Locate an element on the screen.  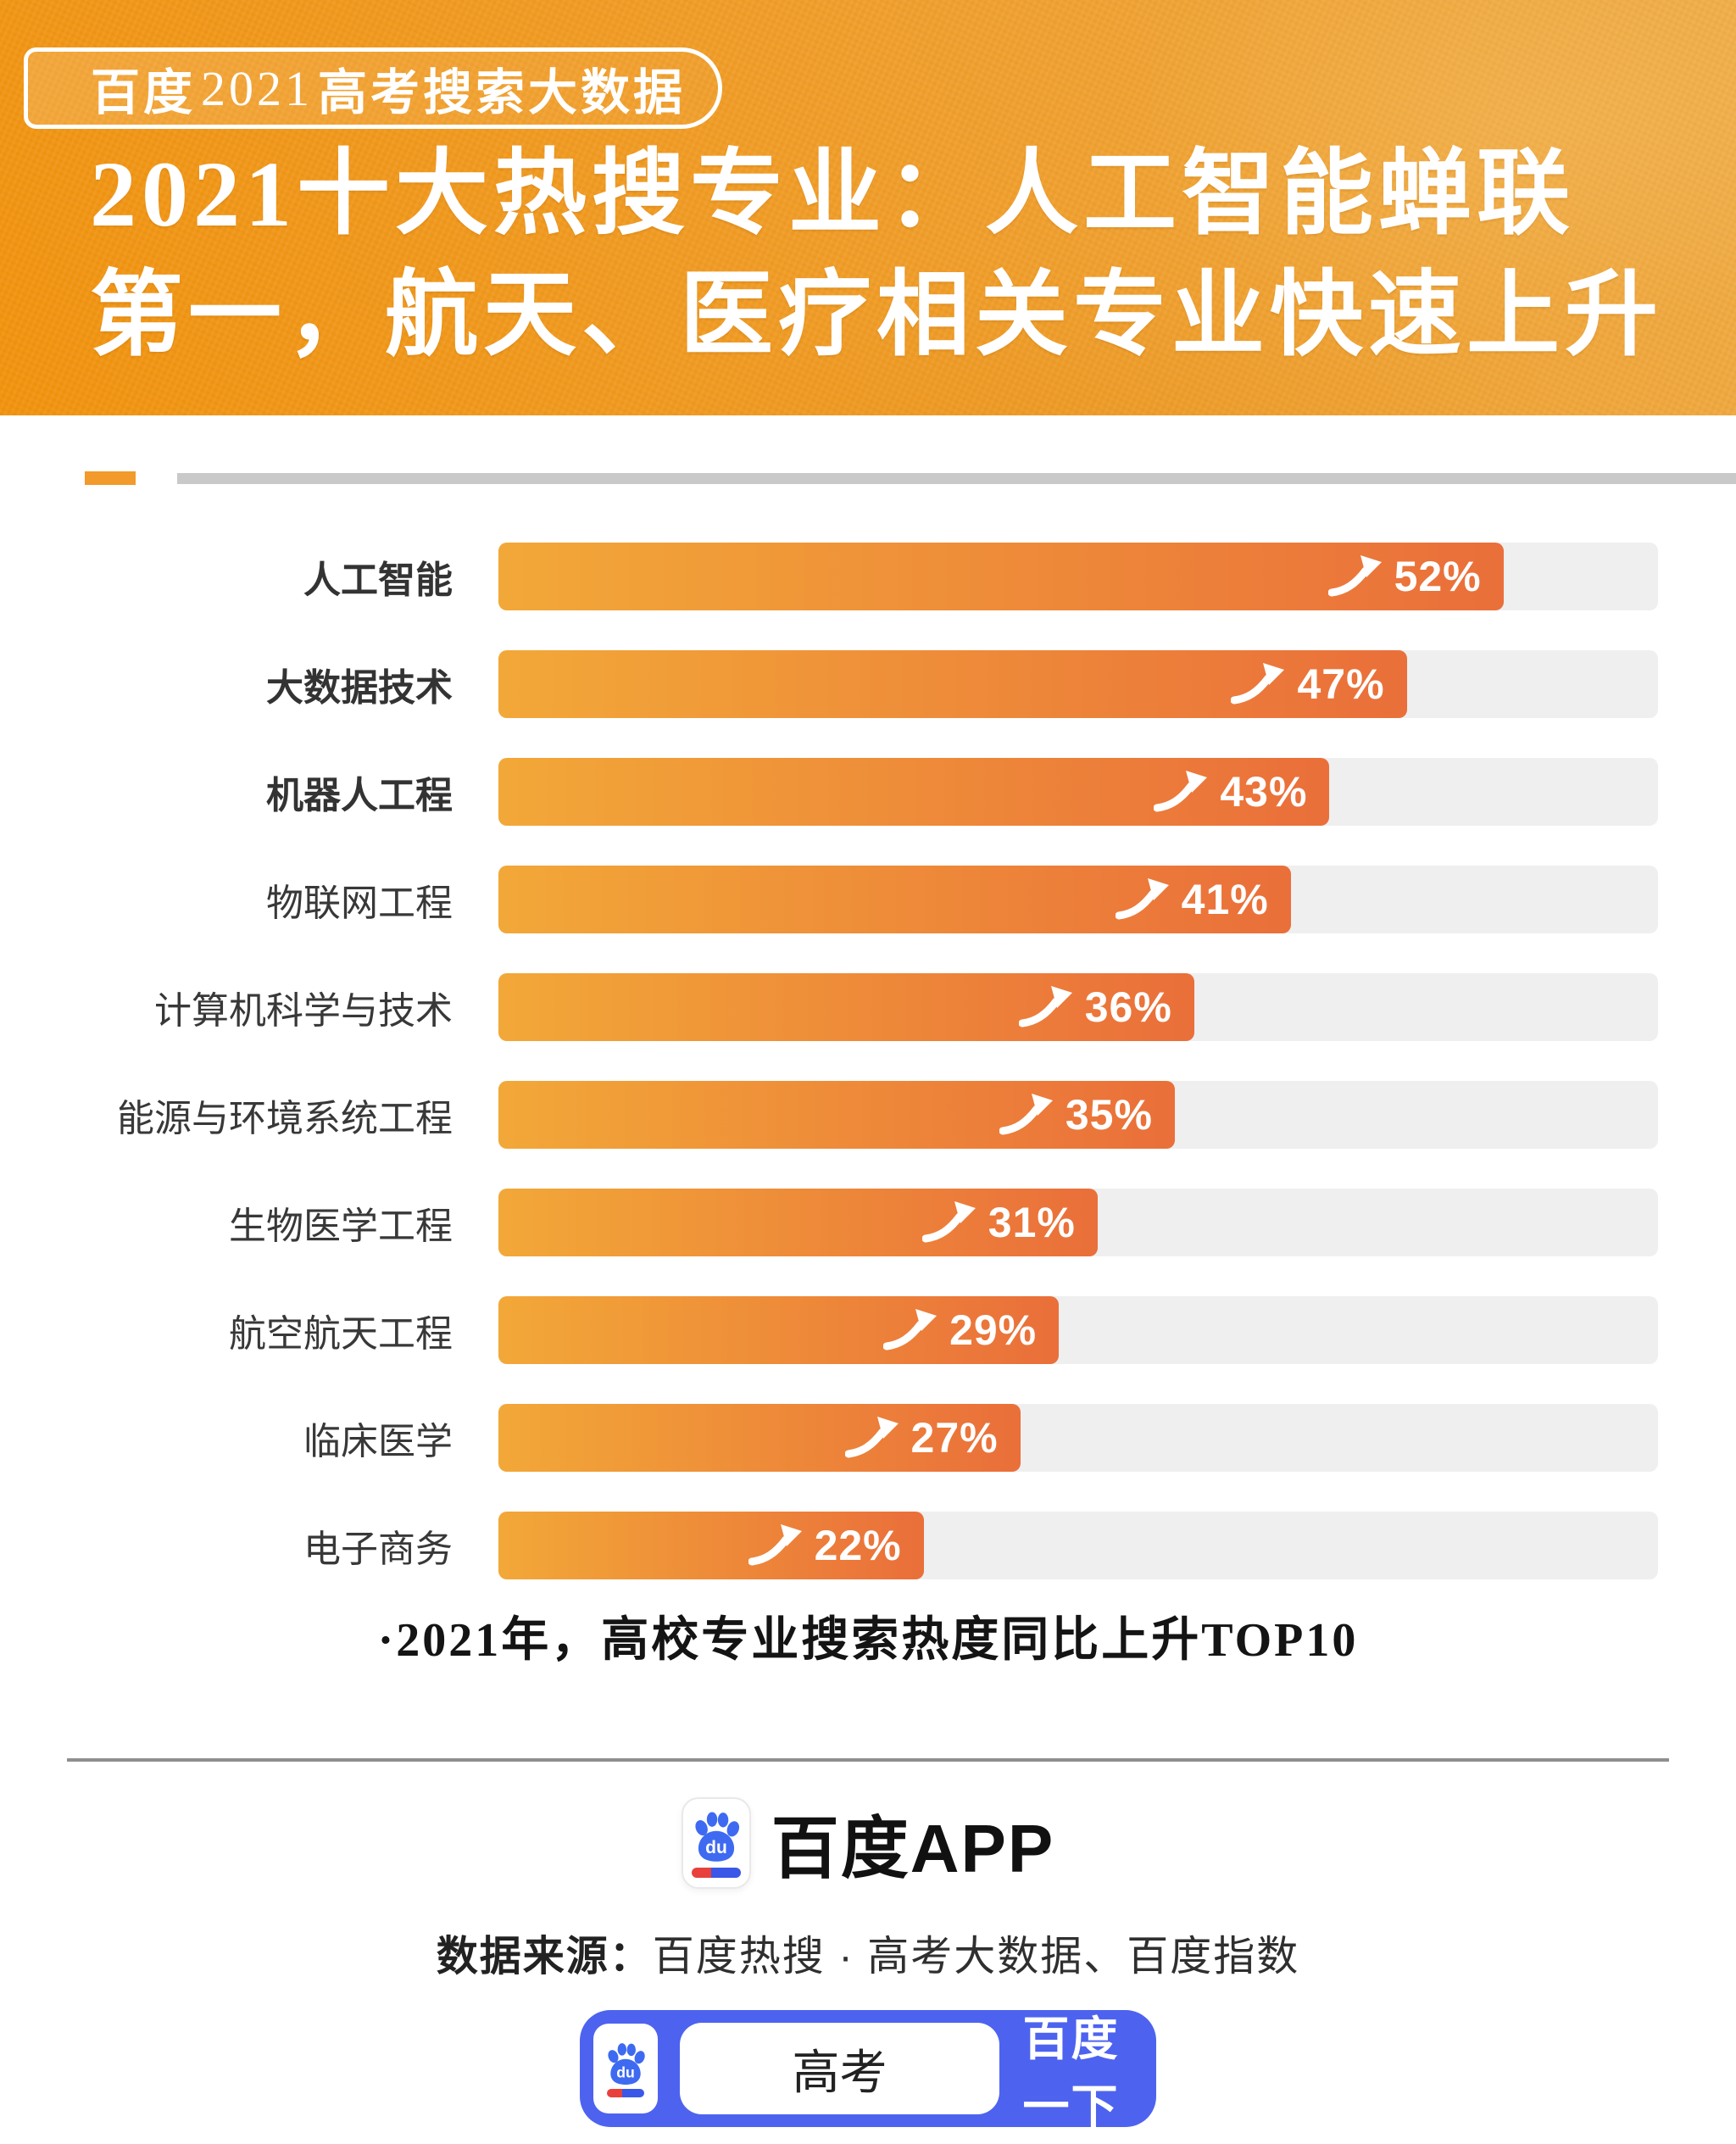
bar-value: 47% is located at coordinates (1341, 684).